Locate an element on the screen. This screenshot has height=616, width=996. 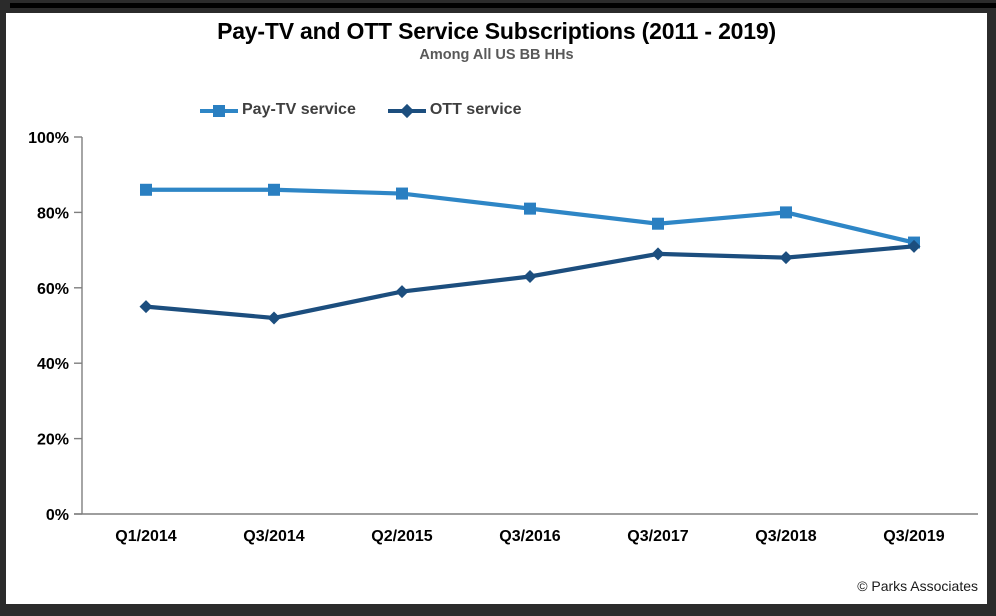
y-axis-tick-label: 60% is located at coordinates (53, 289).